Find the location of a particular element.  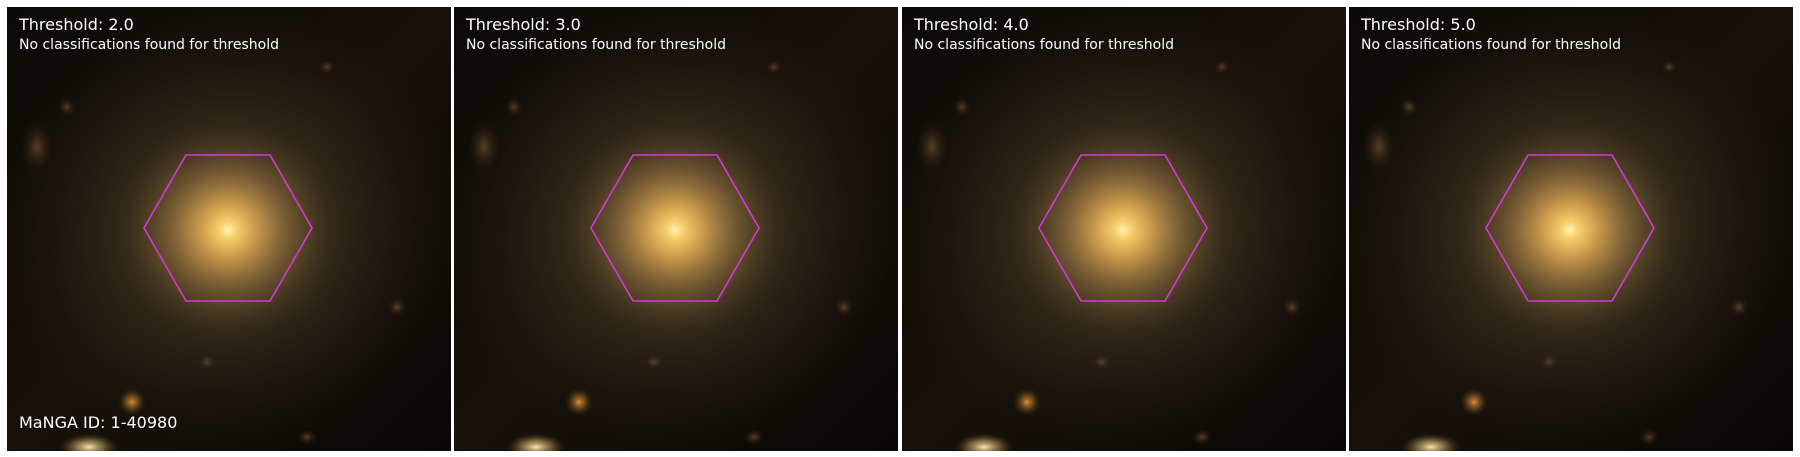

panel-threshold-label: Threshold: 5.0 is located at coordinates (1418, 24).